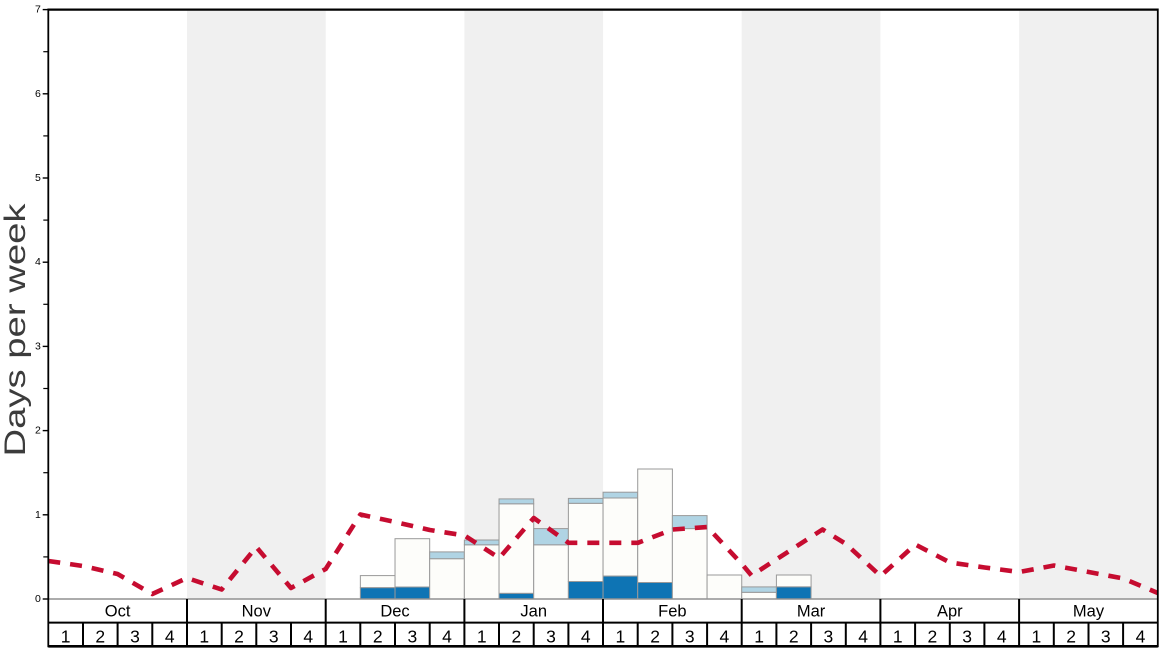 The image size is (1168, 653). I want to click on svg-text: Nov, so click(257, 611).